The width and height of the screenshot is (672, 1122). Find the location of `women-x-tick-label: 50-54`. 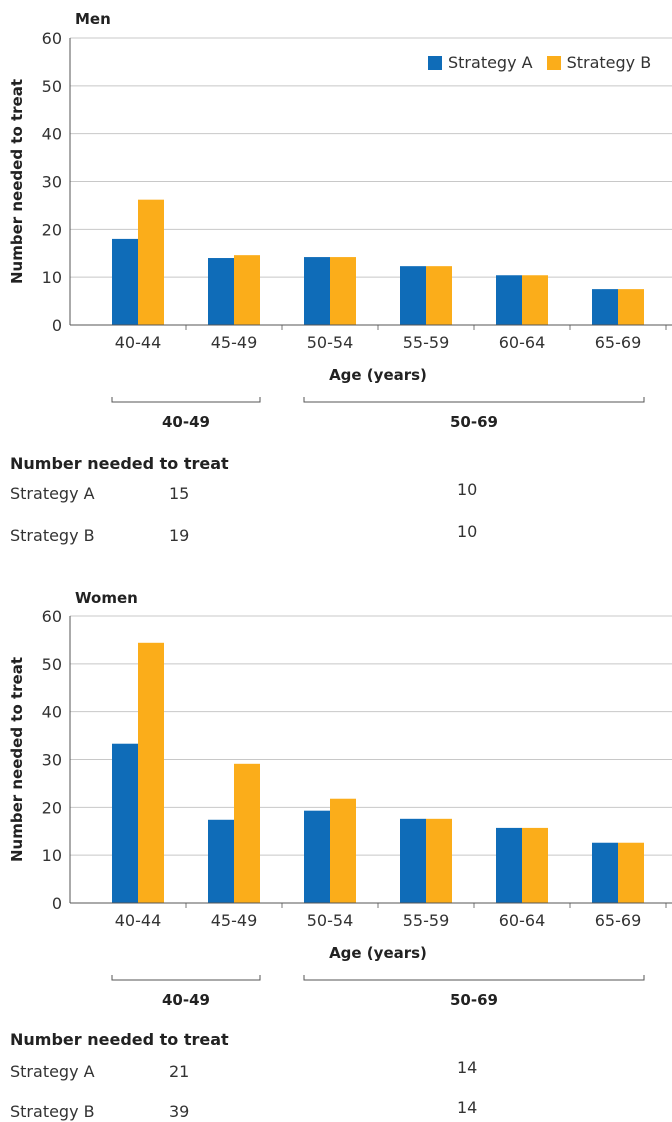

women-x-tick-label: 50-54 is located at coordinates (330, 920).